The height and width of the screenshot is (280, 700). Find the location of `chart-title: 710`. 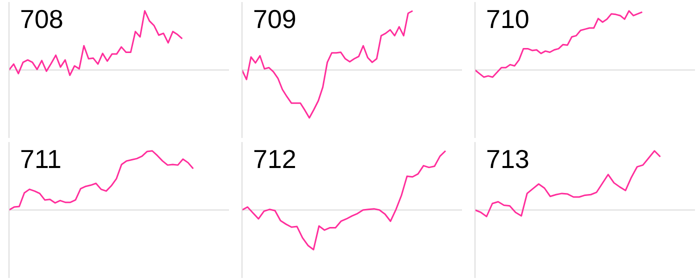

chart-title: 710 is located at coordinates (508, 19).